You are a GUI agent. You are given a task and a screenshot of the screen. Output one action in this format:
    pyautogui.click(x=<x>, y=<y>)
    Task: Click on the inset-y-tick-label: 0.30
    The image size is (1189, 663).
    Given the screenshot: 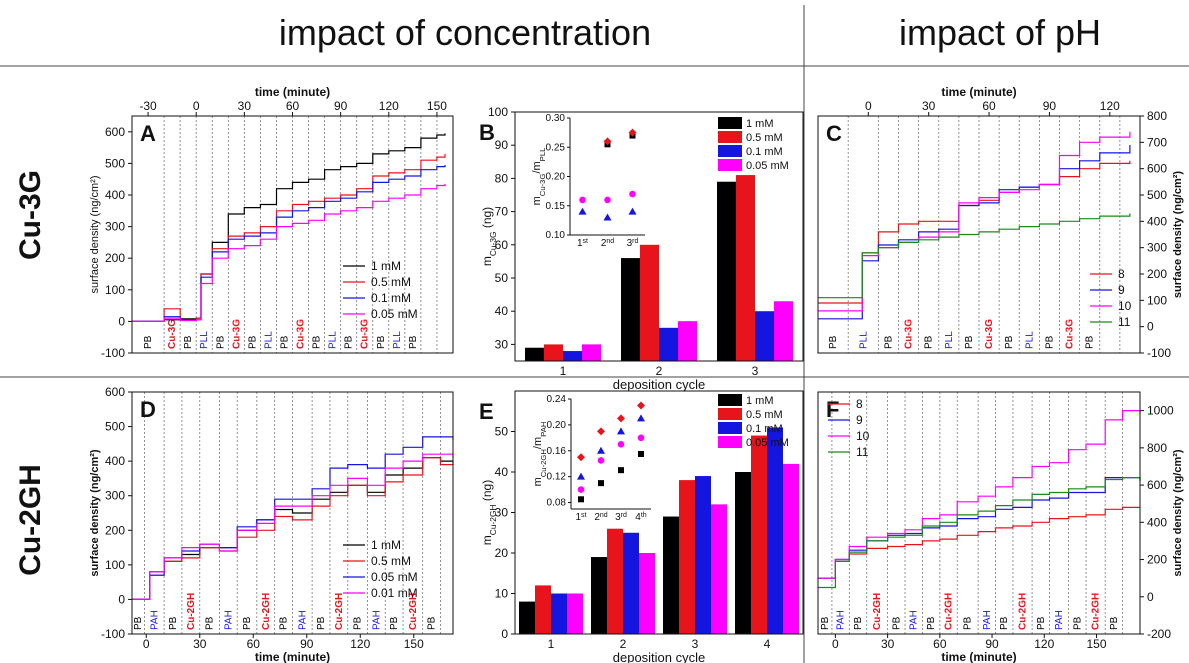 What is the action you would take?
    pyautogui.click(x=556, y=118)
    